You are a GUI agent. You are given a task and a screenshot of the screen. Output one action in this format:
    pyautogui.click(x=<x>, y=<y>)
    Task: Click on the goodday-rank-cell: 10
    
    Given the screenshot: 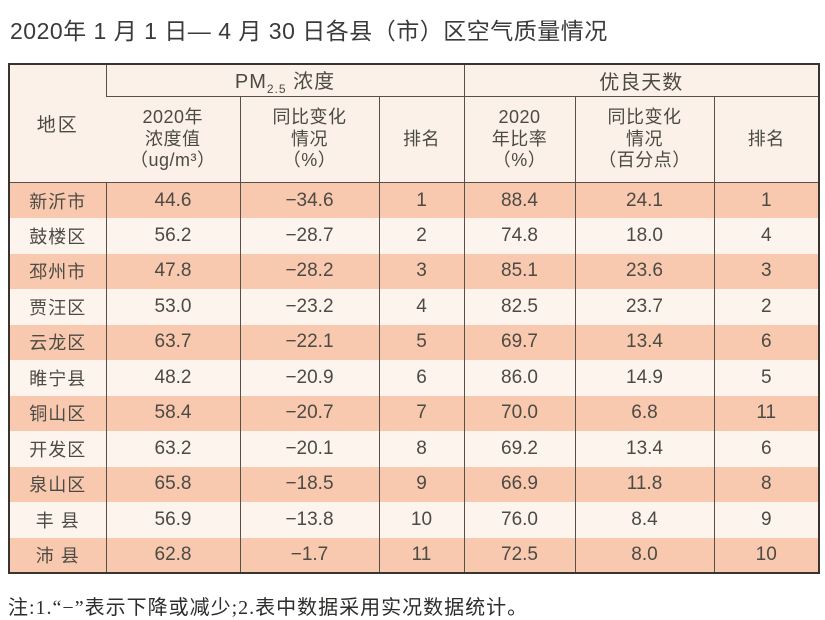 What is the action you would take?
    pyautogui.click(x=766, y=555)
    